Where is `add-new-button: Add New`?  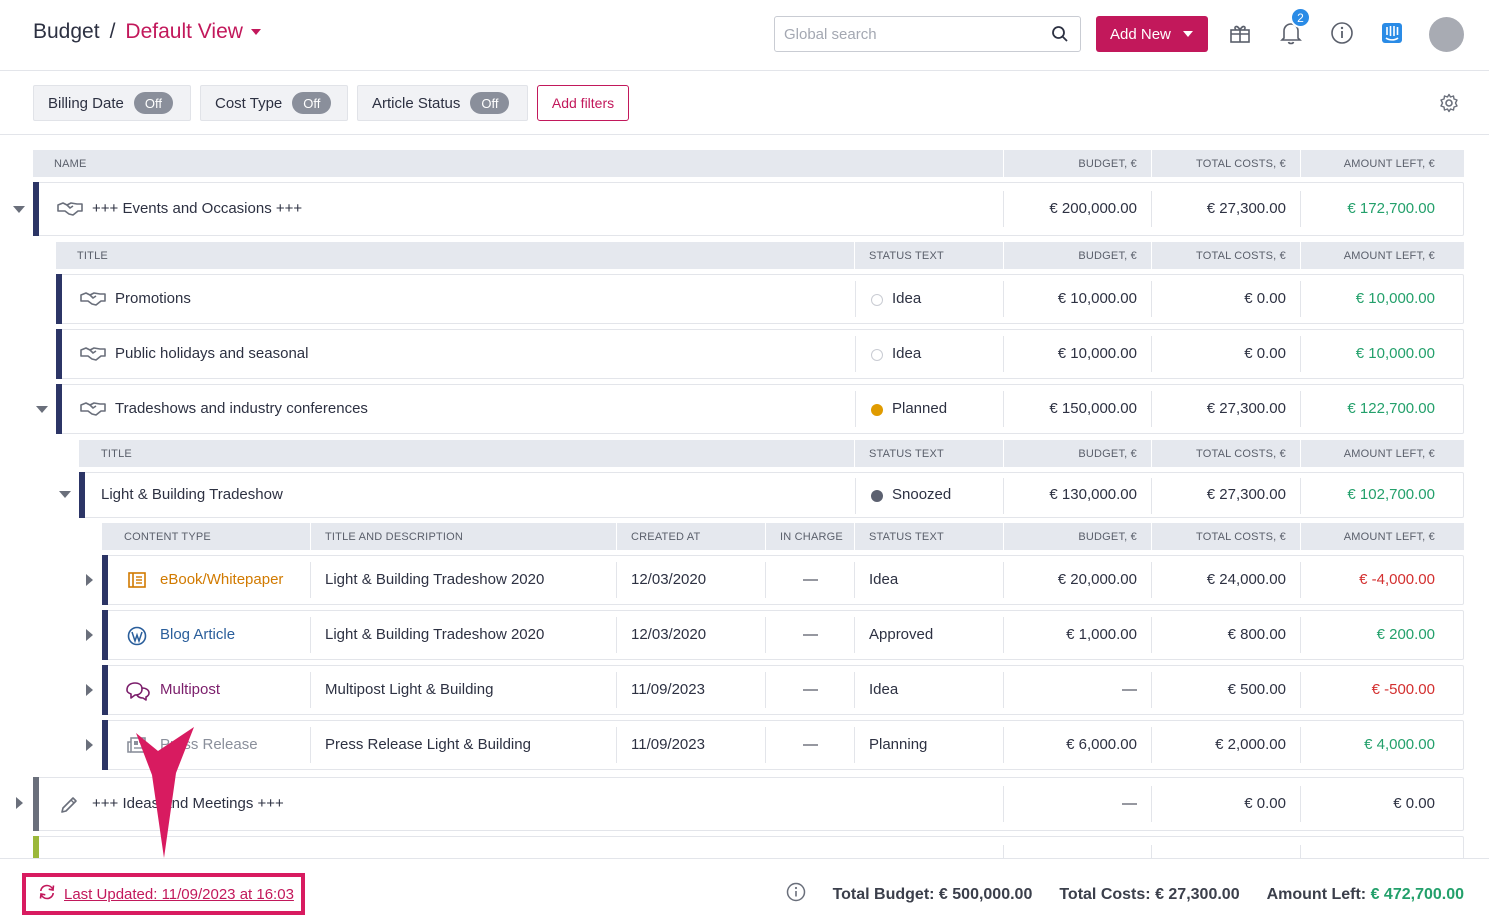
add-new-button: Add New is located at coordinates (1152, 34).